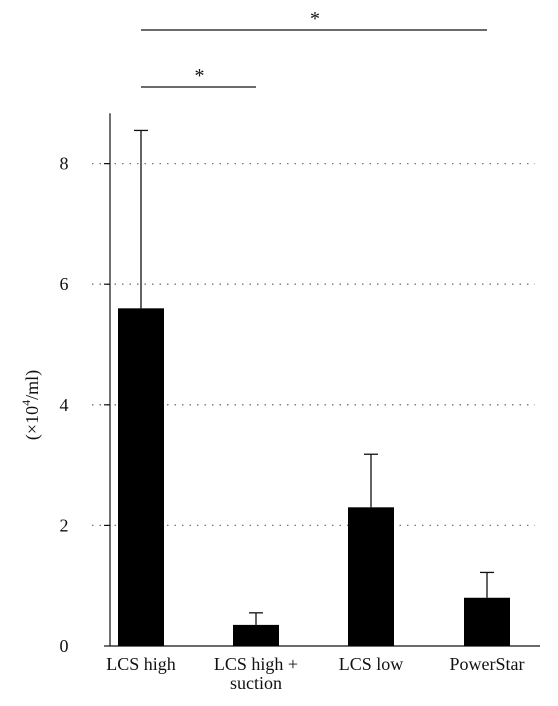 The height and width of the screenshot is (706, 558). What do you see at coordinates (64, 405) in the screenshot?
I see `y-tick-label: 4` at bounding box center [64, 405].